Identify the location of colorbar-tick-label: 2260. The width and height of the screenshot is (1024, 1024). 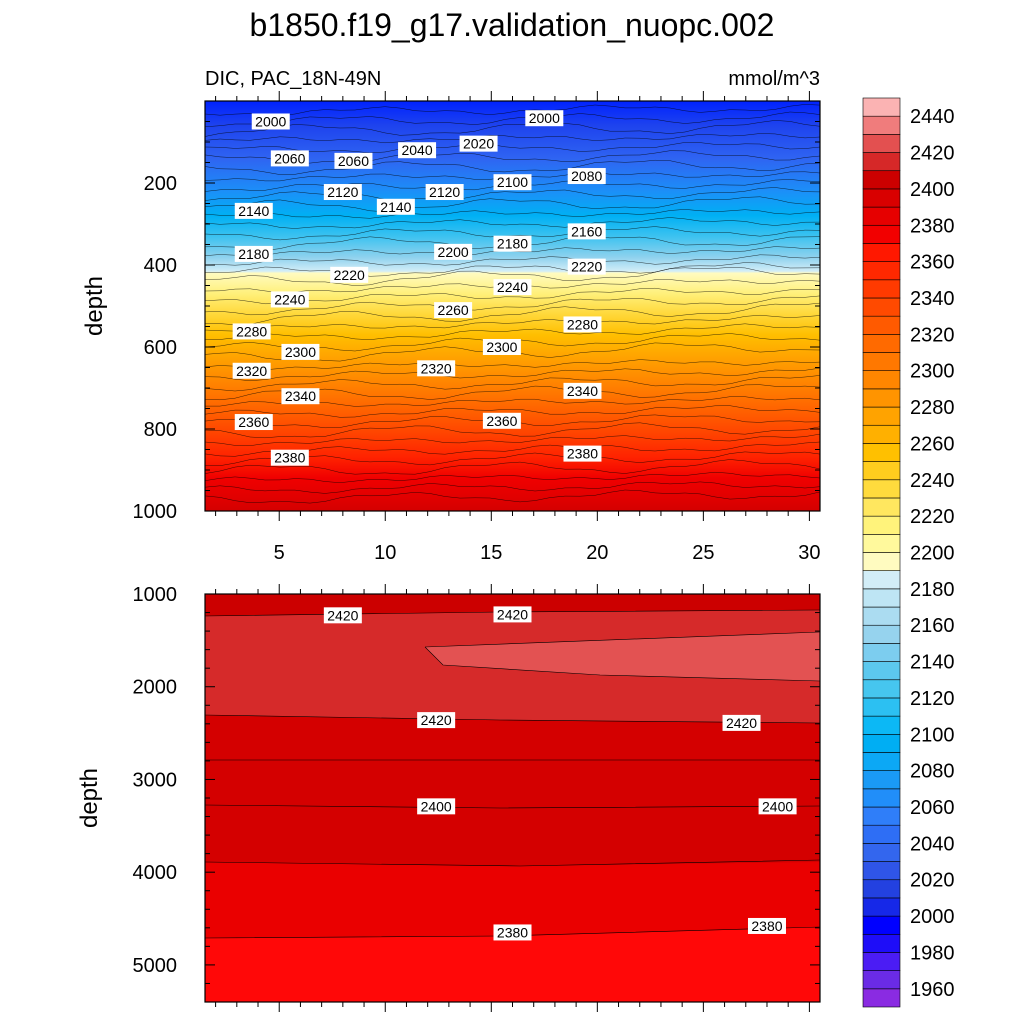
(932, 444).